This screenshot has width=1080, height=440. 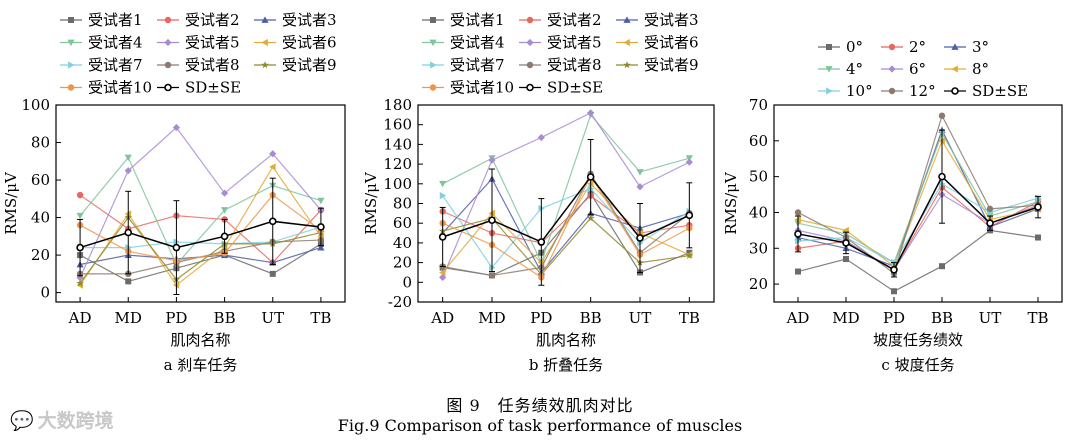 What do you see at coordinates (463, 43) in the screenshot?
I see `legend-entry: 受试者4` at bounding box center [463, 43].